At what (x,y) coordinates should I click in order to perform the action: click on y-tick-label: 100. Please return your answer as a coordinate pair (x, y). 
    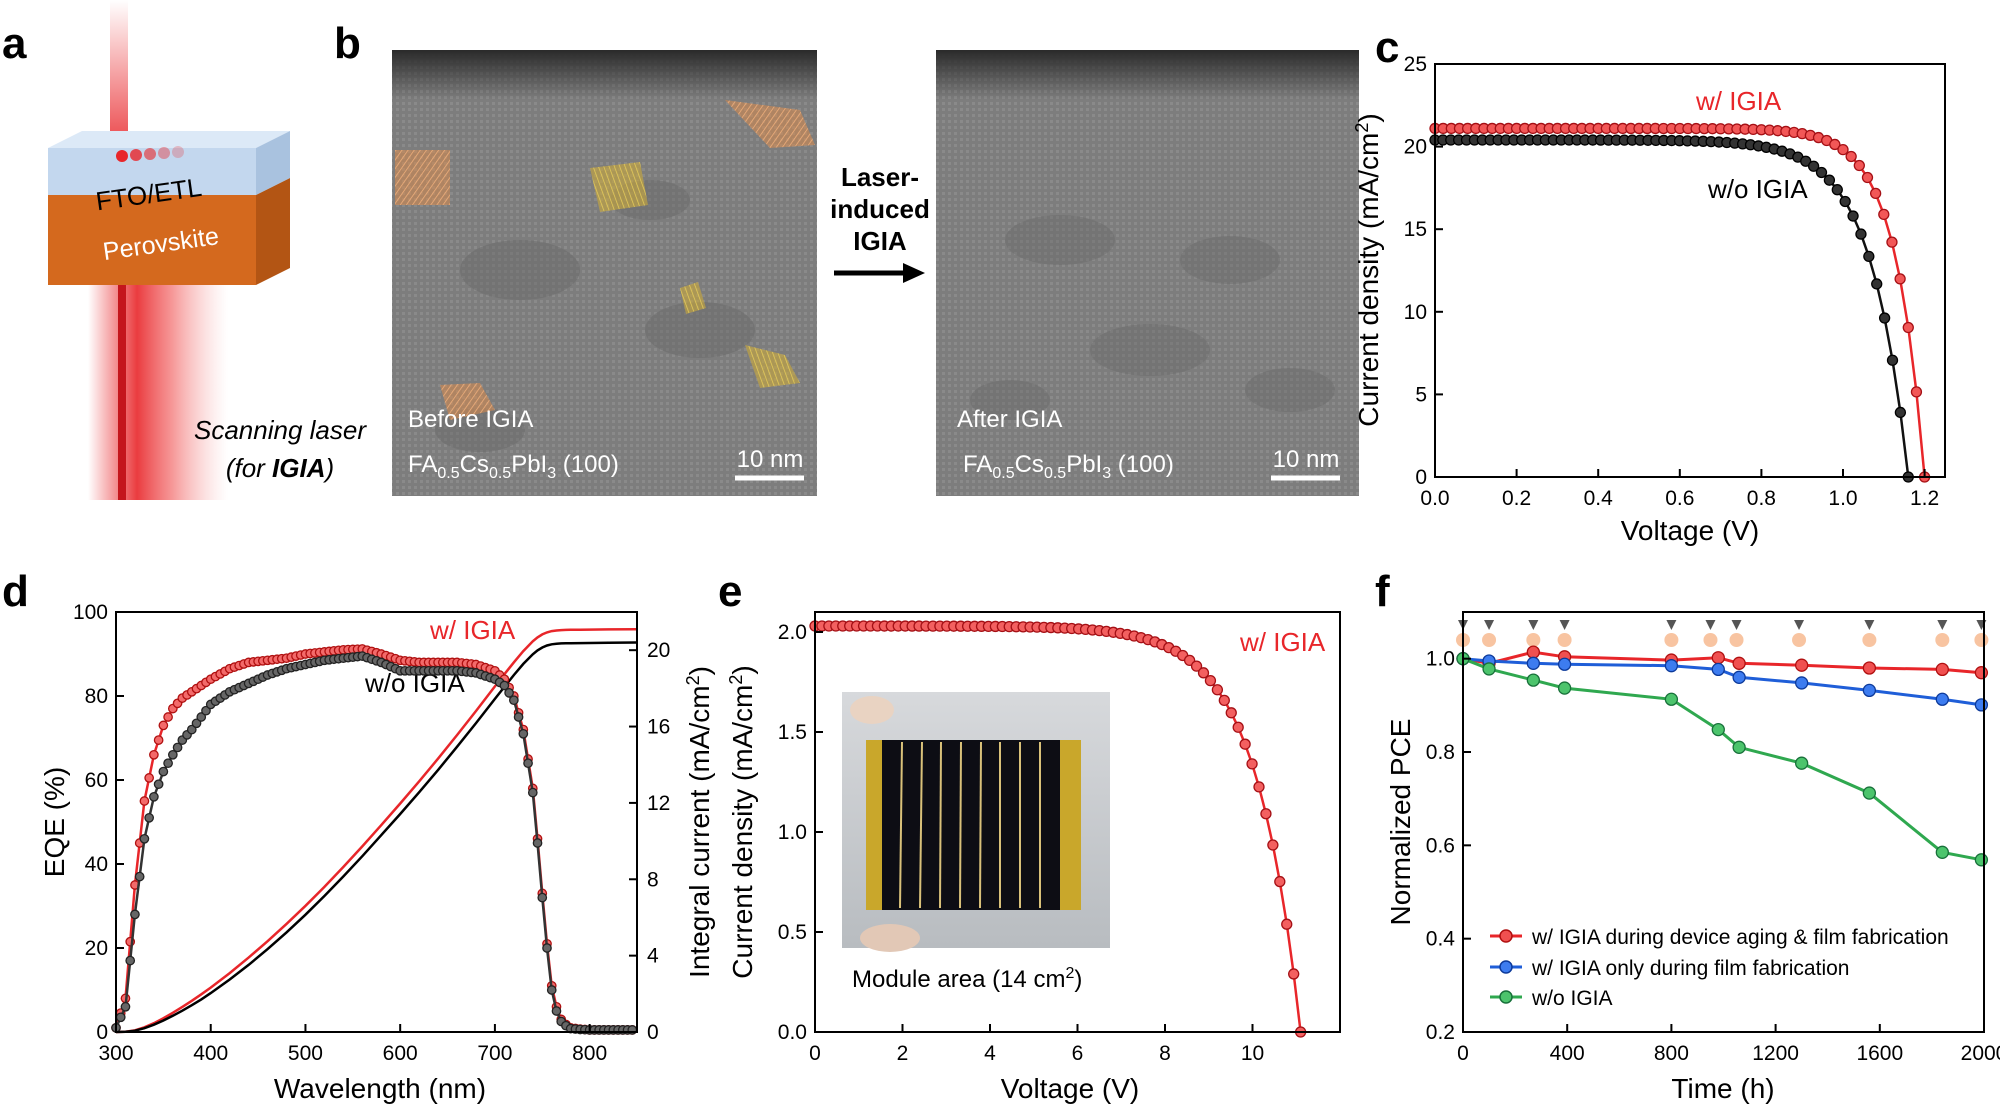
    Looking at the image, I should click on (90, 612).